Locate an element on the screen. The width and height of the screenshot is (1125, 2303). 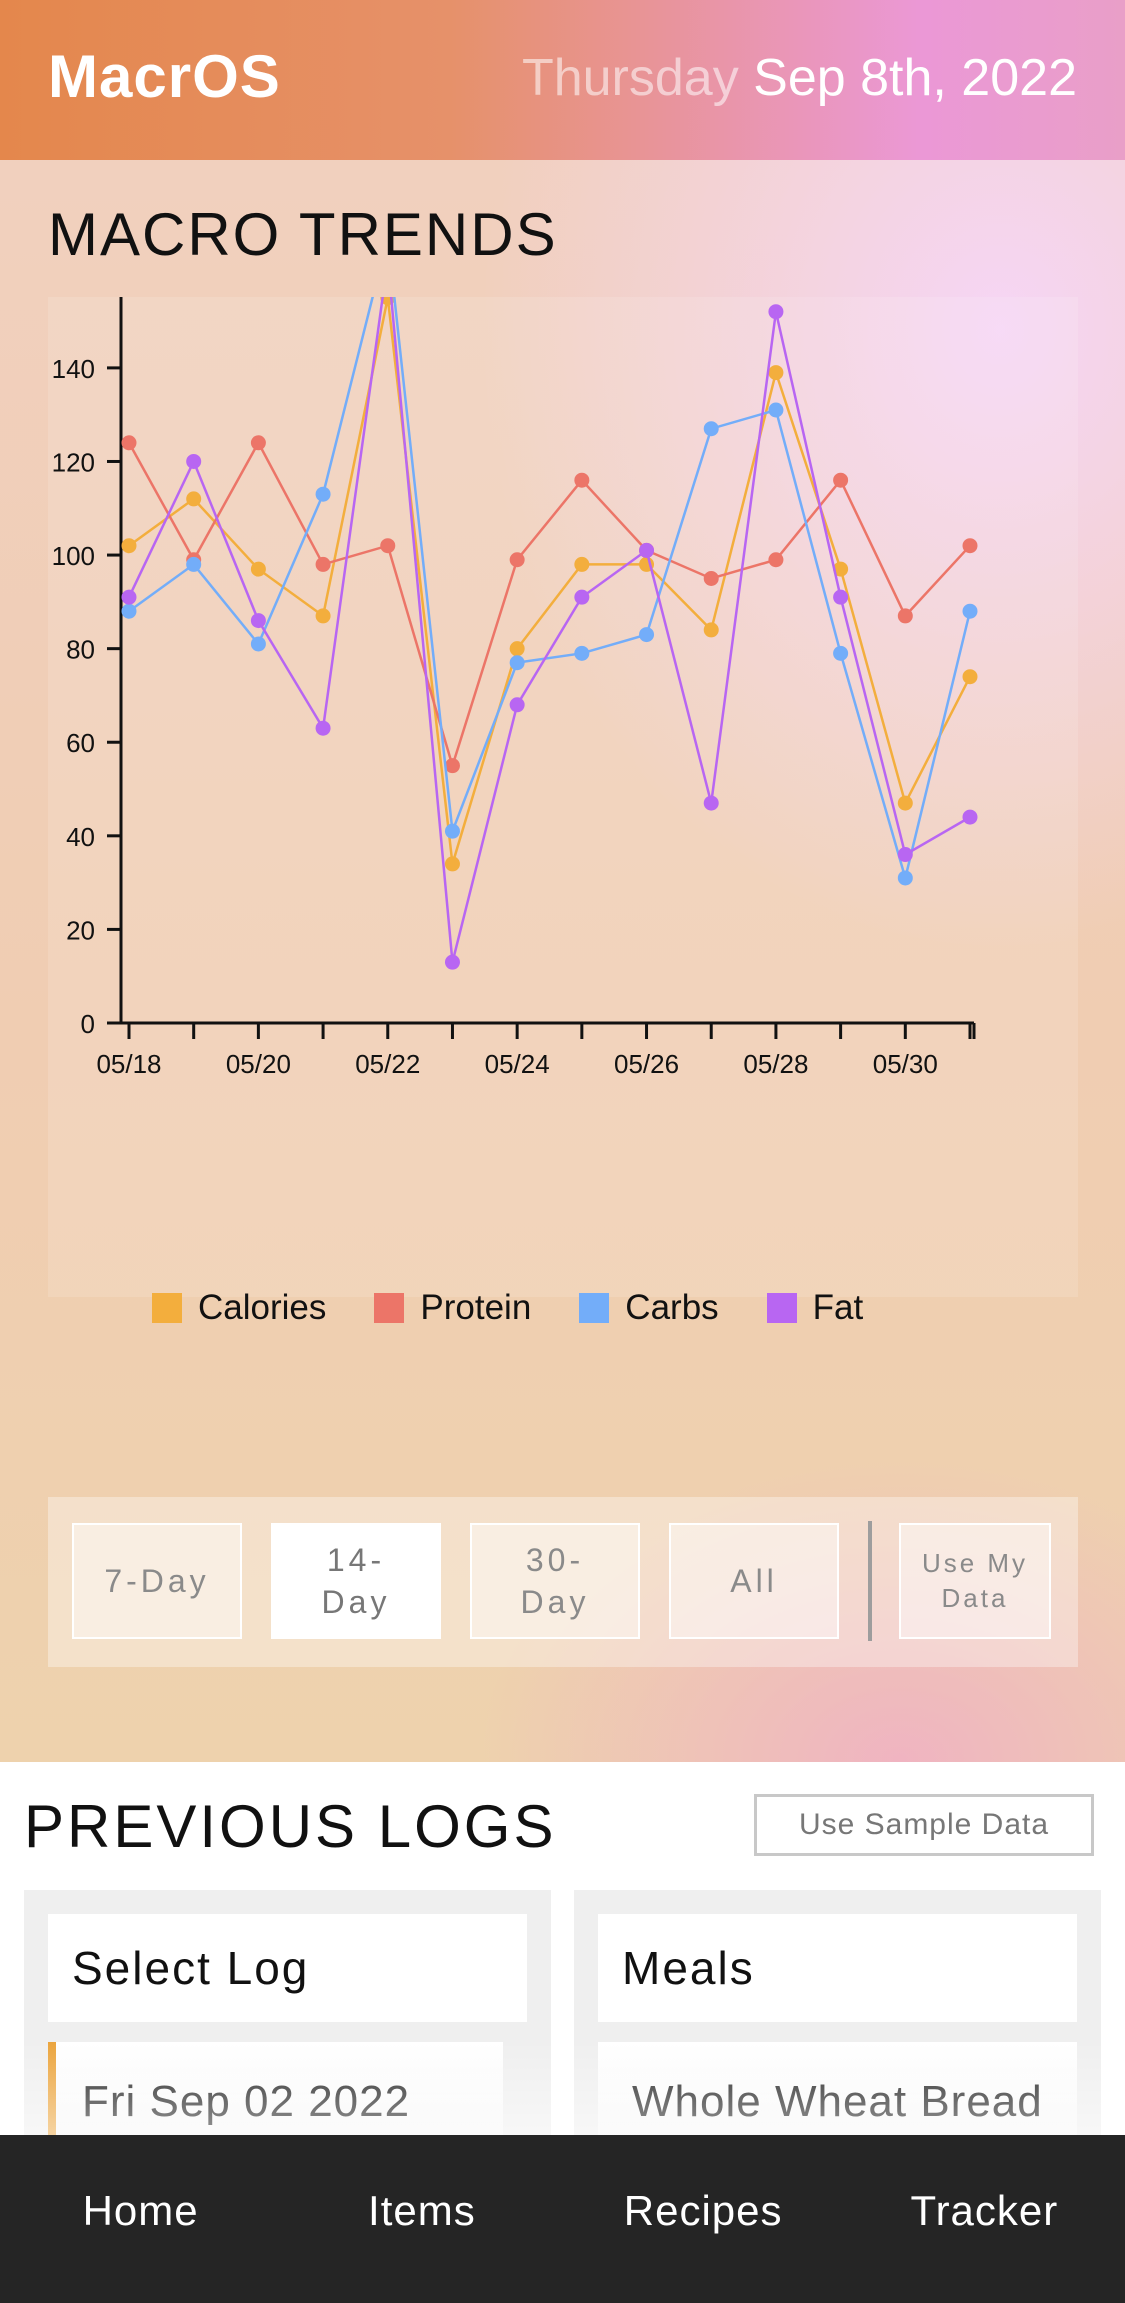
nav-recipes: Recipes is located at coordinates (703, 2210).